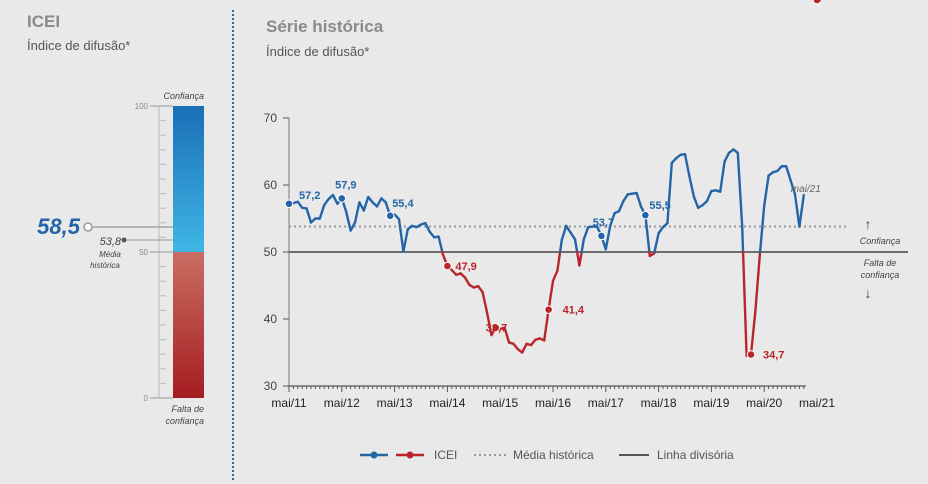 The width and height of the screenshot is (928, 484). I want to click on average-label-2: histórica, so click(105, 265).